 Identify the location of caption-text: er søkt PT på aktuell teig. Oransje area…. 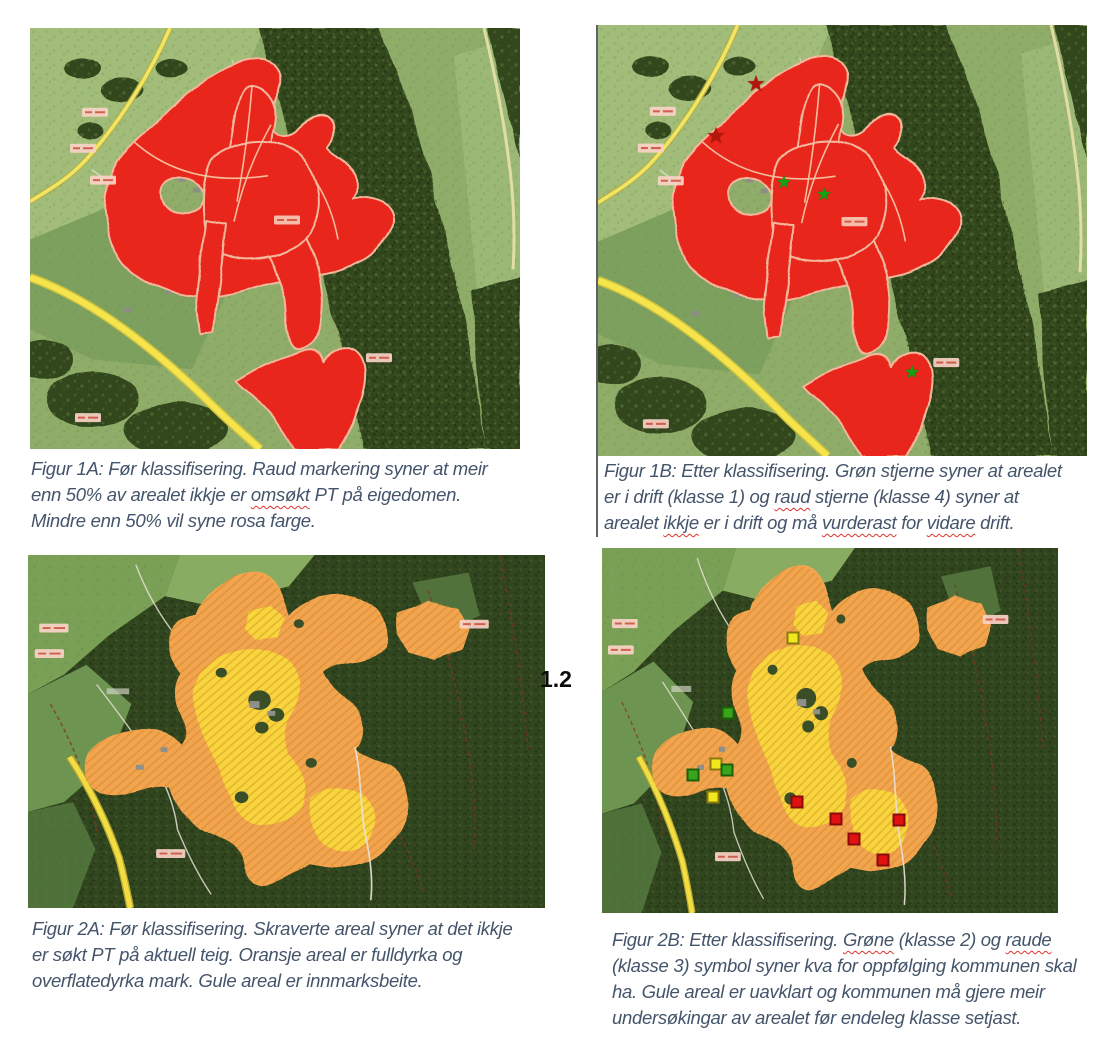
(247, 954).